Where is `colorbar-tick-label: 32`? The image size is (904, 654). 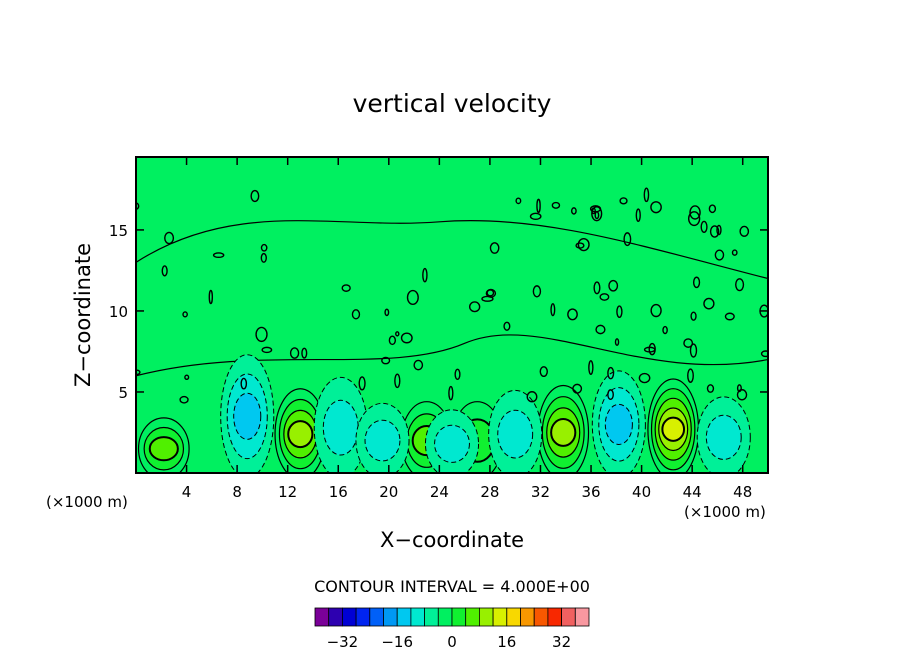
colorbar-tick-label: 32 is located at coordinates (561, 642).